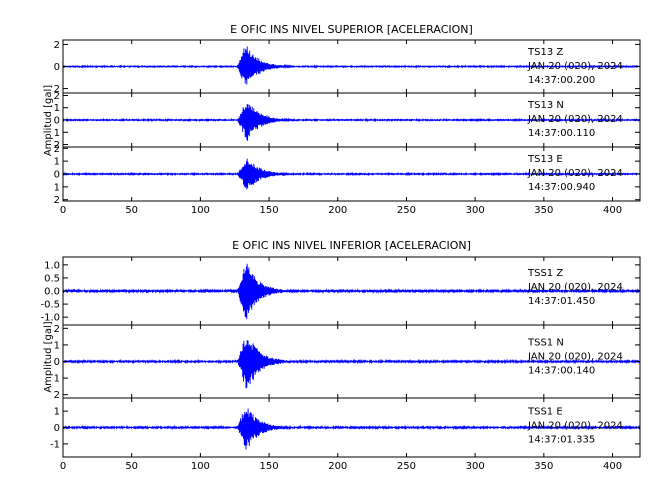  Describe the element at coordinates (52, 292) in the screenshot. I see `y-tick-label: 0.0` at that location.